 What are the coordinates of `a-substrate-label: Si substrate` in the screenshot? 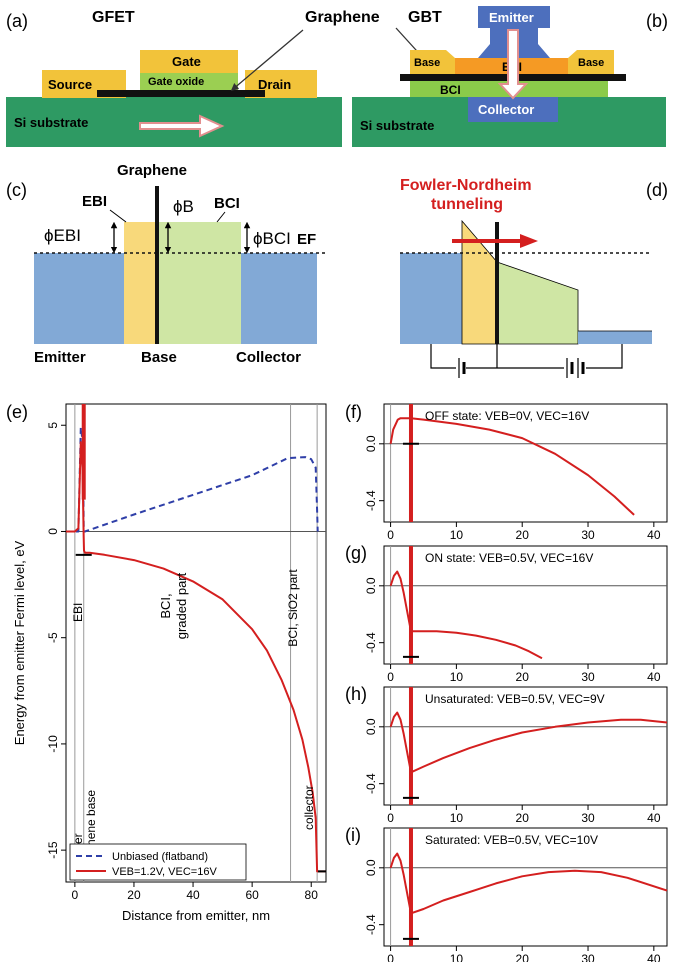 It's located at (51, 122).